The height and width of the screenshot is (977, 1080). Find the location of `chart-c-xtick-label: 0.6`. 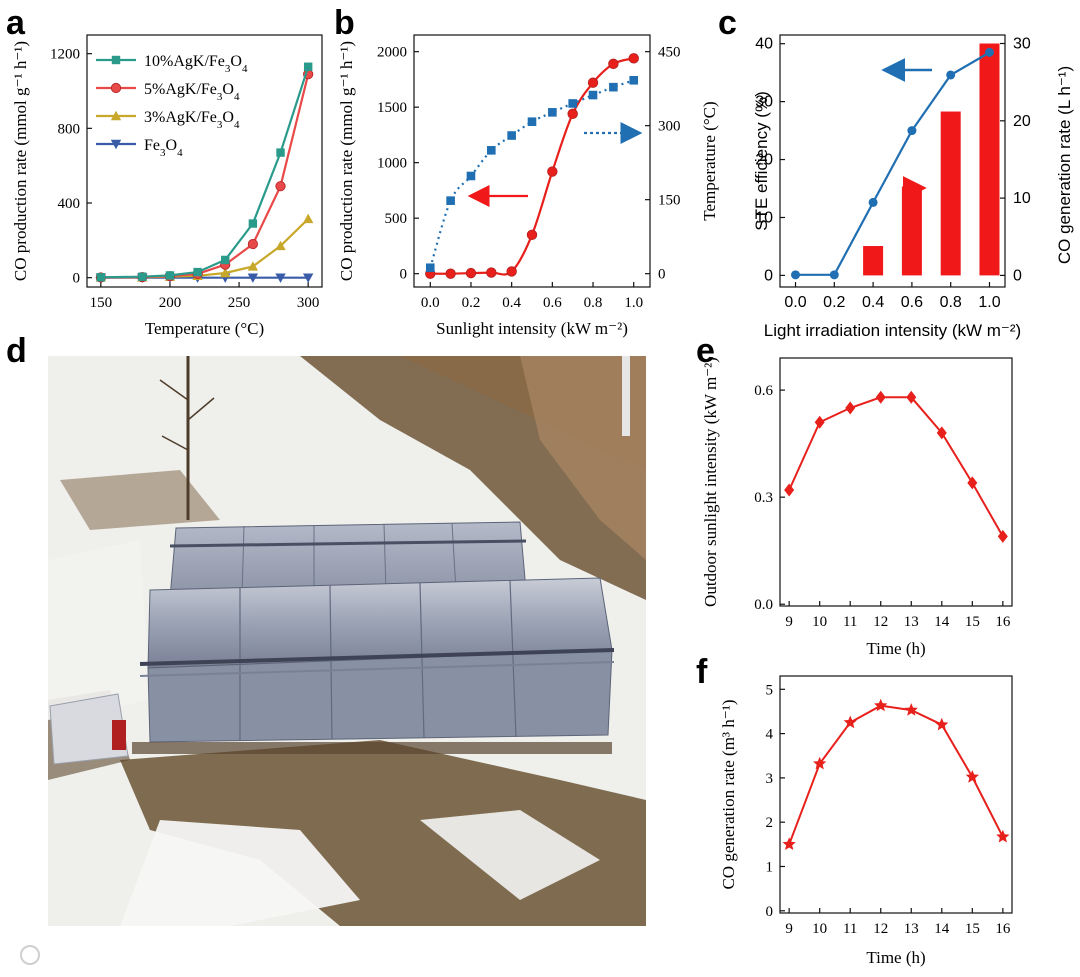

chart-c-xtick-label: 0.6 is located at coordinates (912, 302).